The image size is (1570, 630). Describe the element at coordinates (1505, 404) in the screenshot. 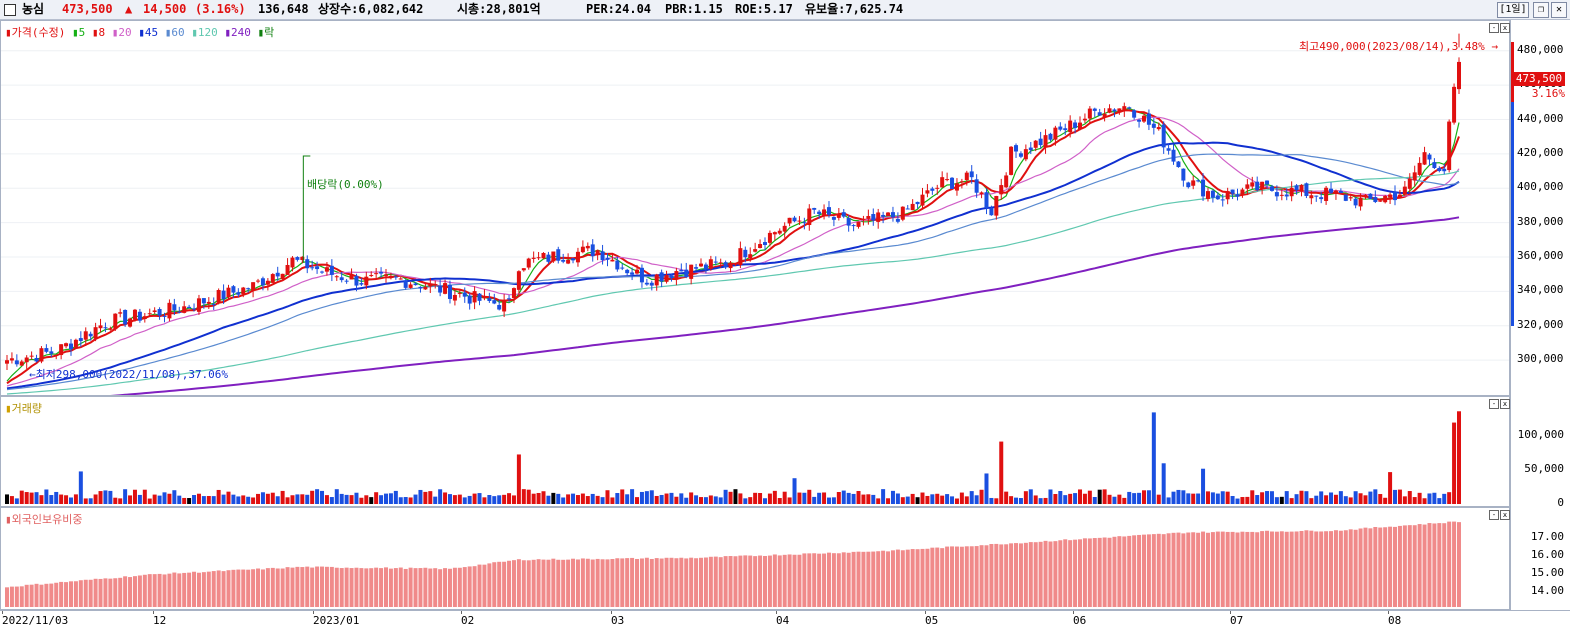

I see `volume-close-icon: x` at that location.